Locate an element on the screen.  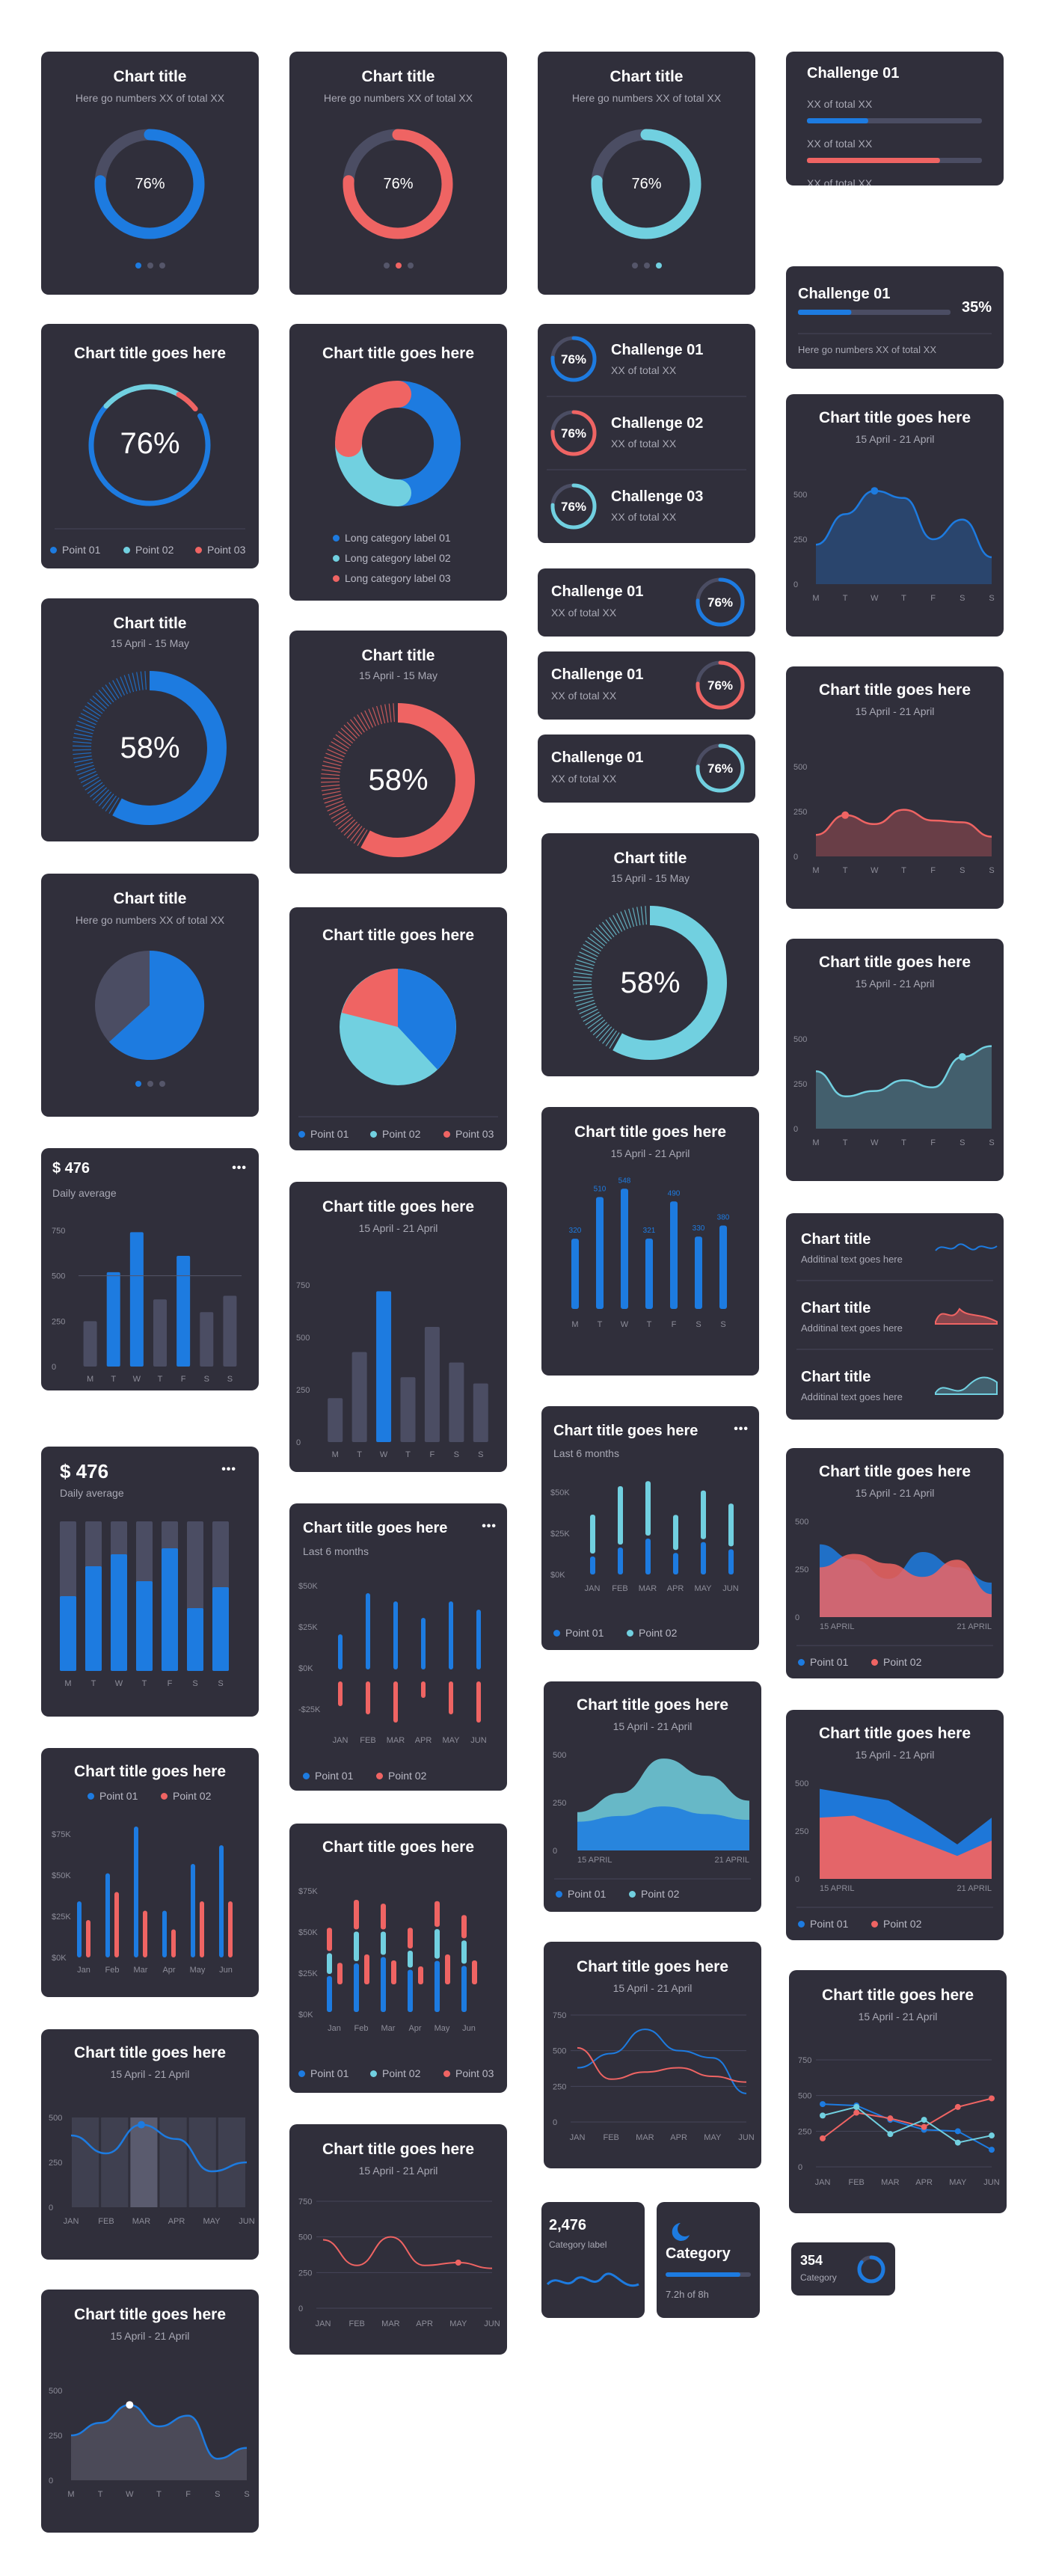
row-title: Chart title is located at coordinates (836, 1377).